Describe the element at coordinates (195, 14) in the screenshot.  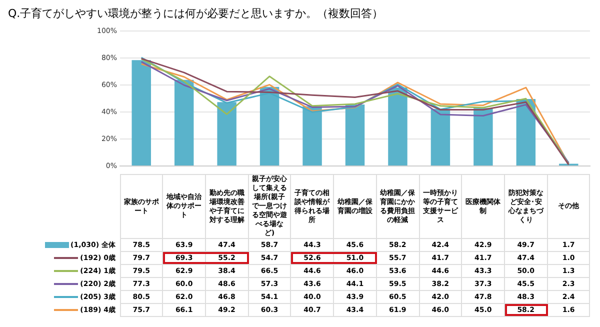
I see `chart-title: Q.子育てがしやすい環境が整うには何が必要だと思いますか。（複数回答）` at that location.